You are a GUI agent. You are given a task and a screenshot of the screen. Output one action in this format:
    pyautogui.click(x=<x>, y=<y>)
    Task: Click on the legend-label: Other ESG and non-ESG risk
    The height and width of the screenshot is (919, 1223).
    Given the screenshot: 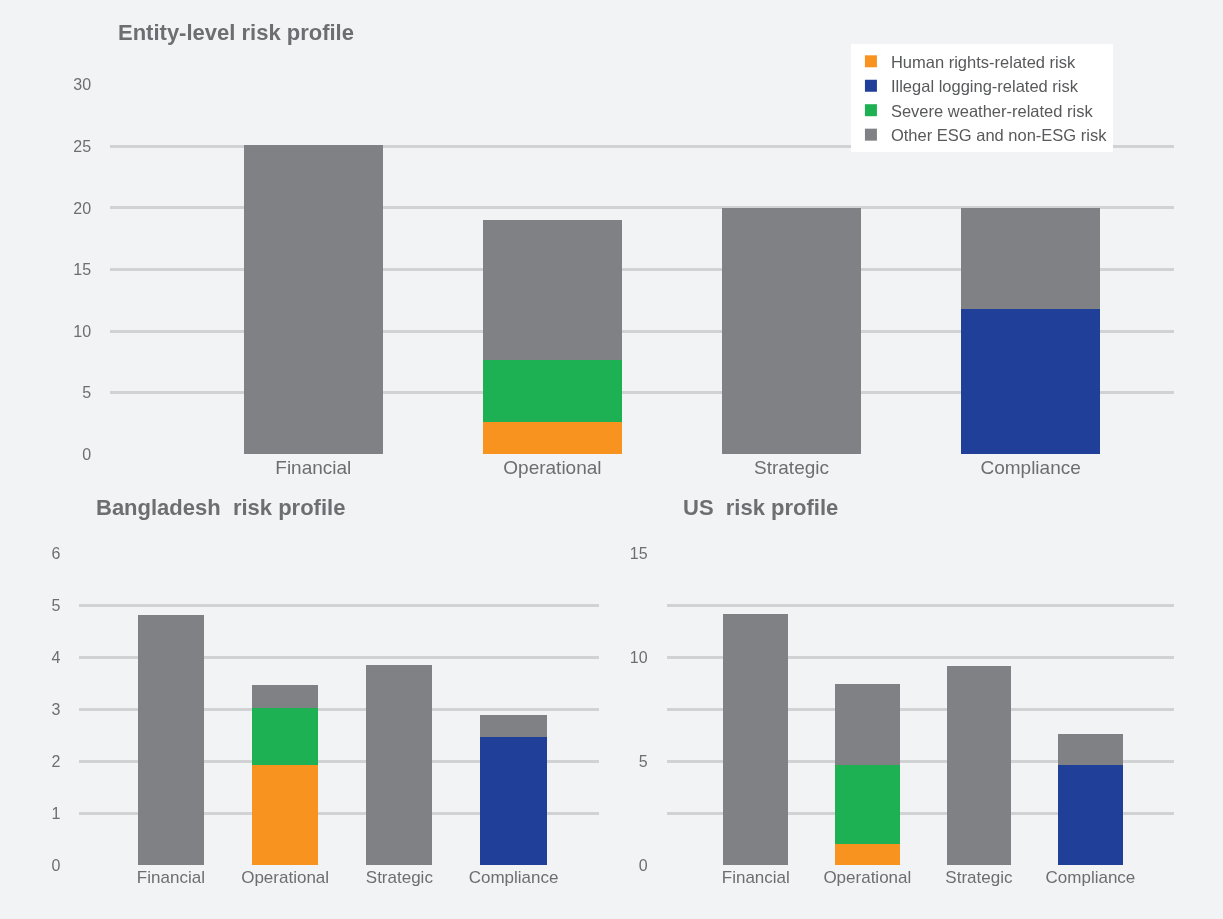 What is the action you would take?
    pyautogui.click(x=999, y=135)
    